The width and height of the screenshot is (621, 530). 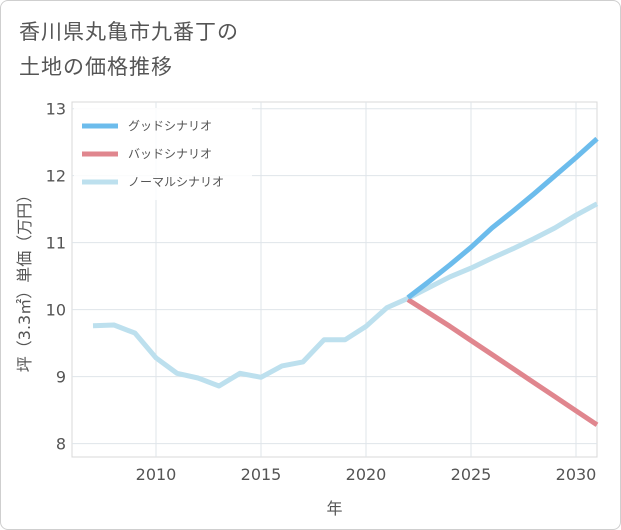 I want to click on legend-label-1: バッドシナリオ, so click(x=170, y=154).